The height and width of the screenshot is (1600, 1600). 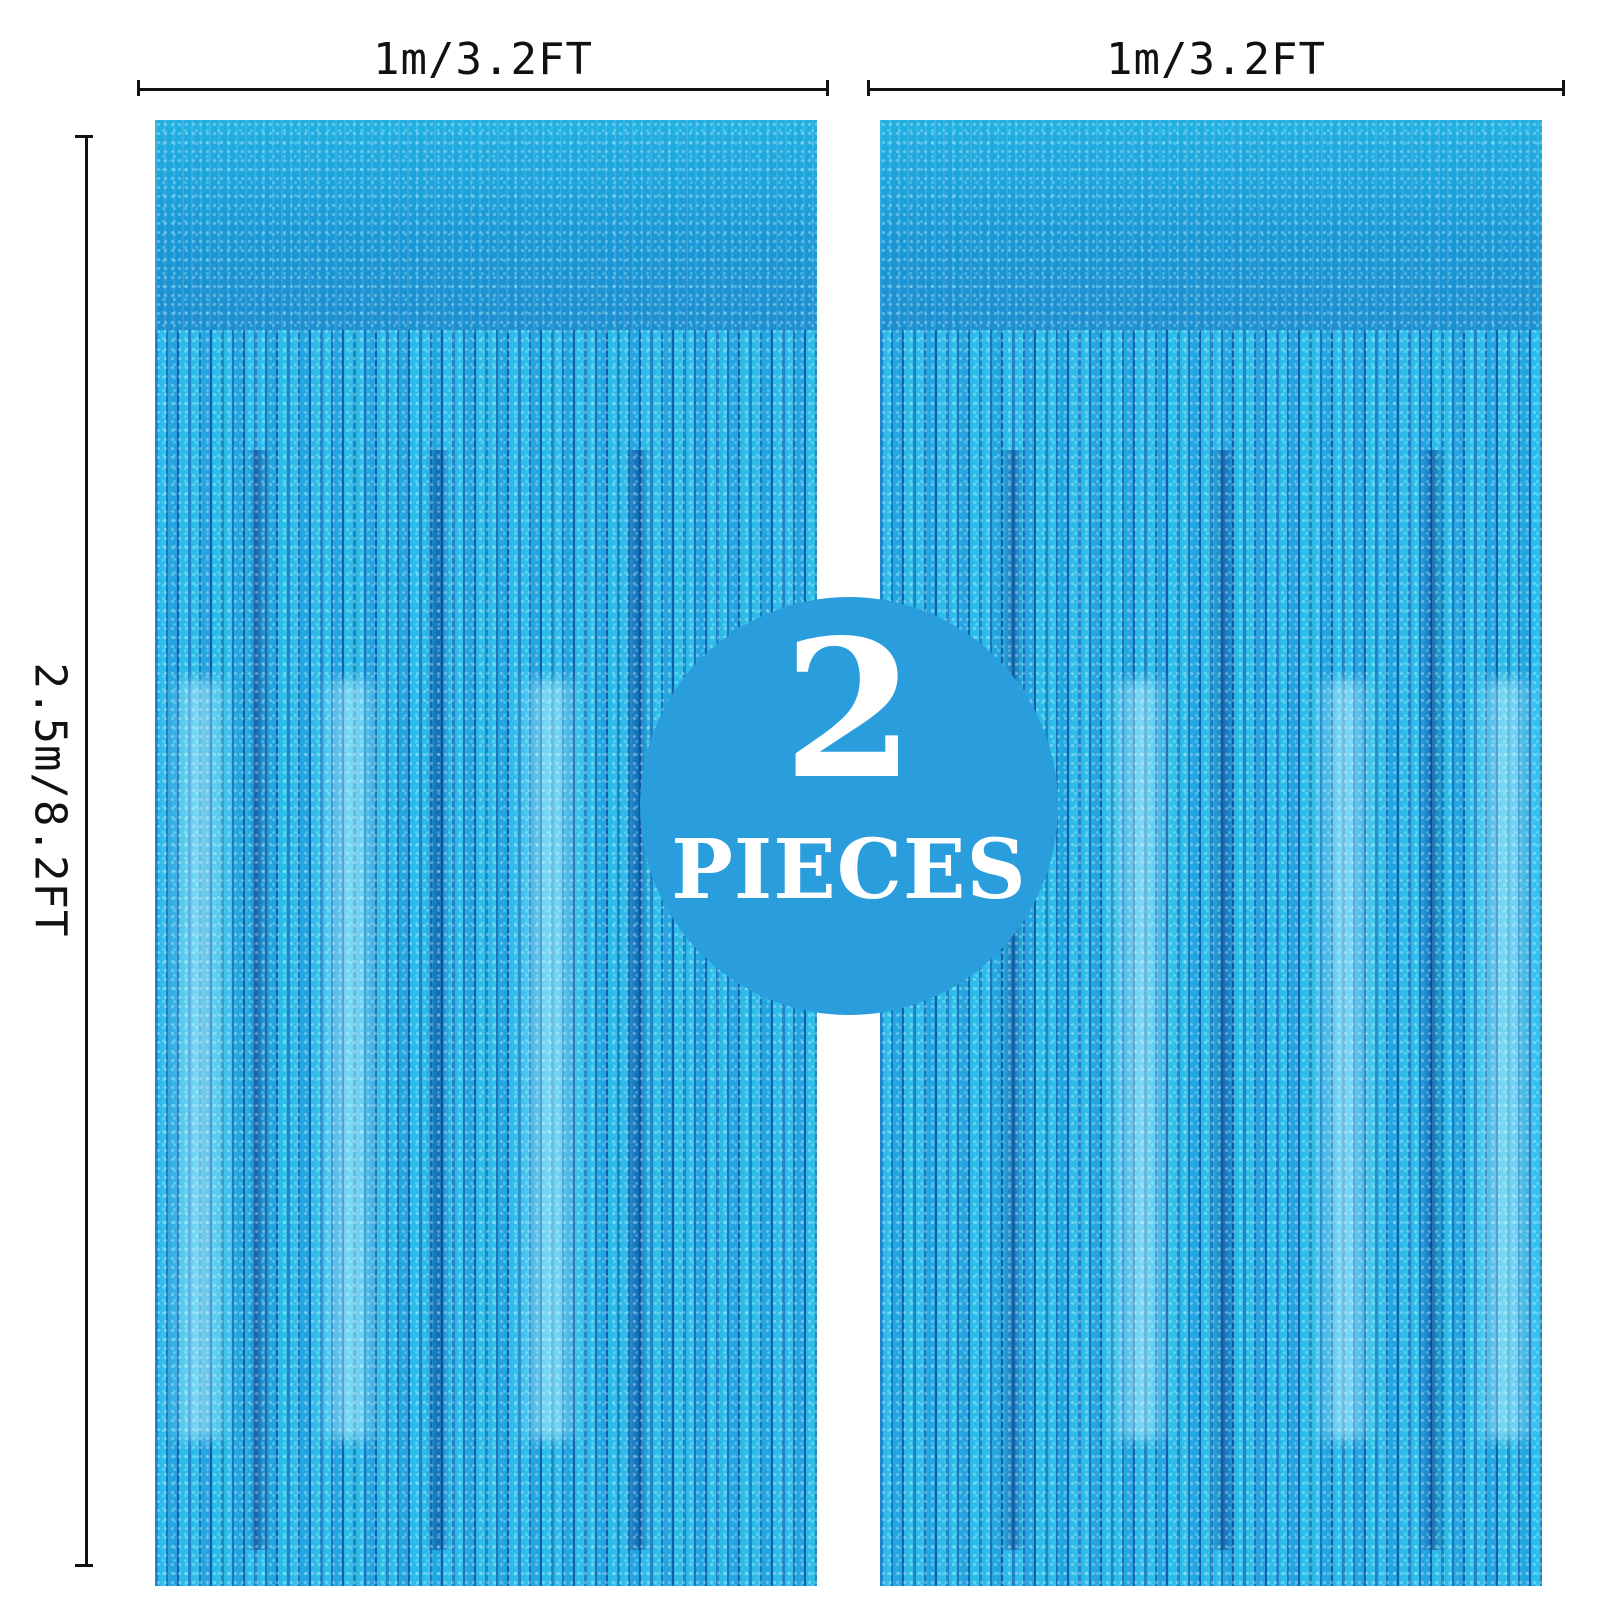 What do you see at coordinates (1563, 88) in the screenshot?
I see `width-tick-right-end` at bounding box center [1563, 88].